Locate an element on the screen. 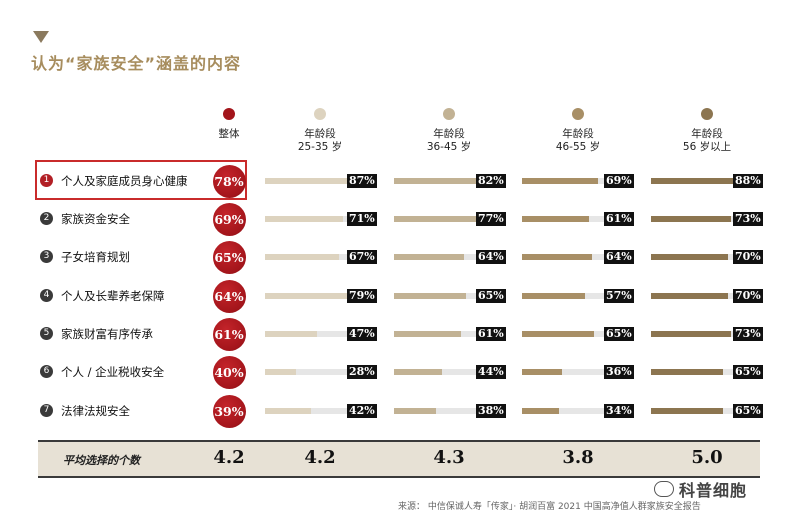  row-number-badge: 5 is located at coordinates (46, 333).